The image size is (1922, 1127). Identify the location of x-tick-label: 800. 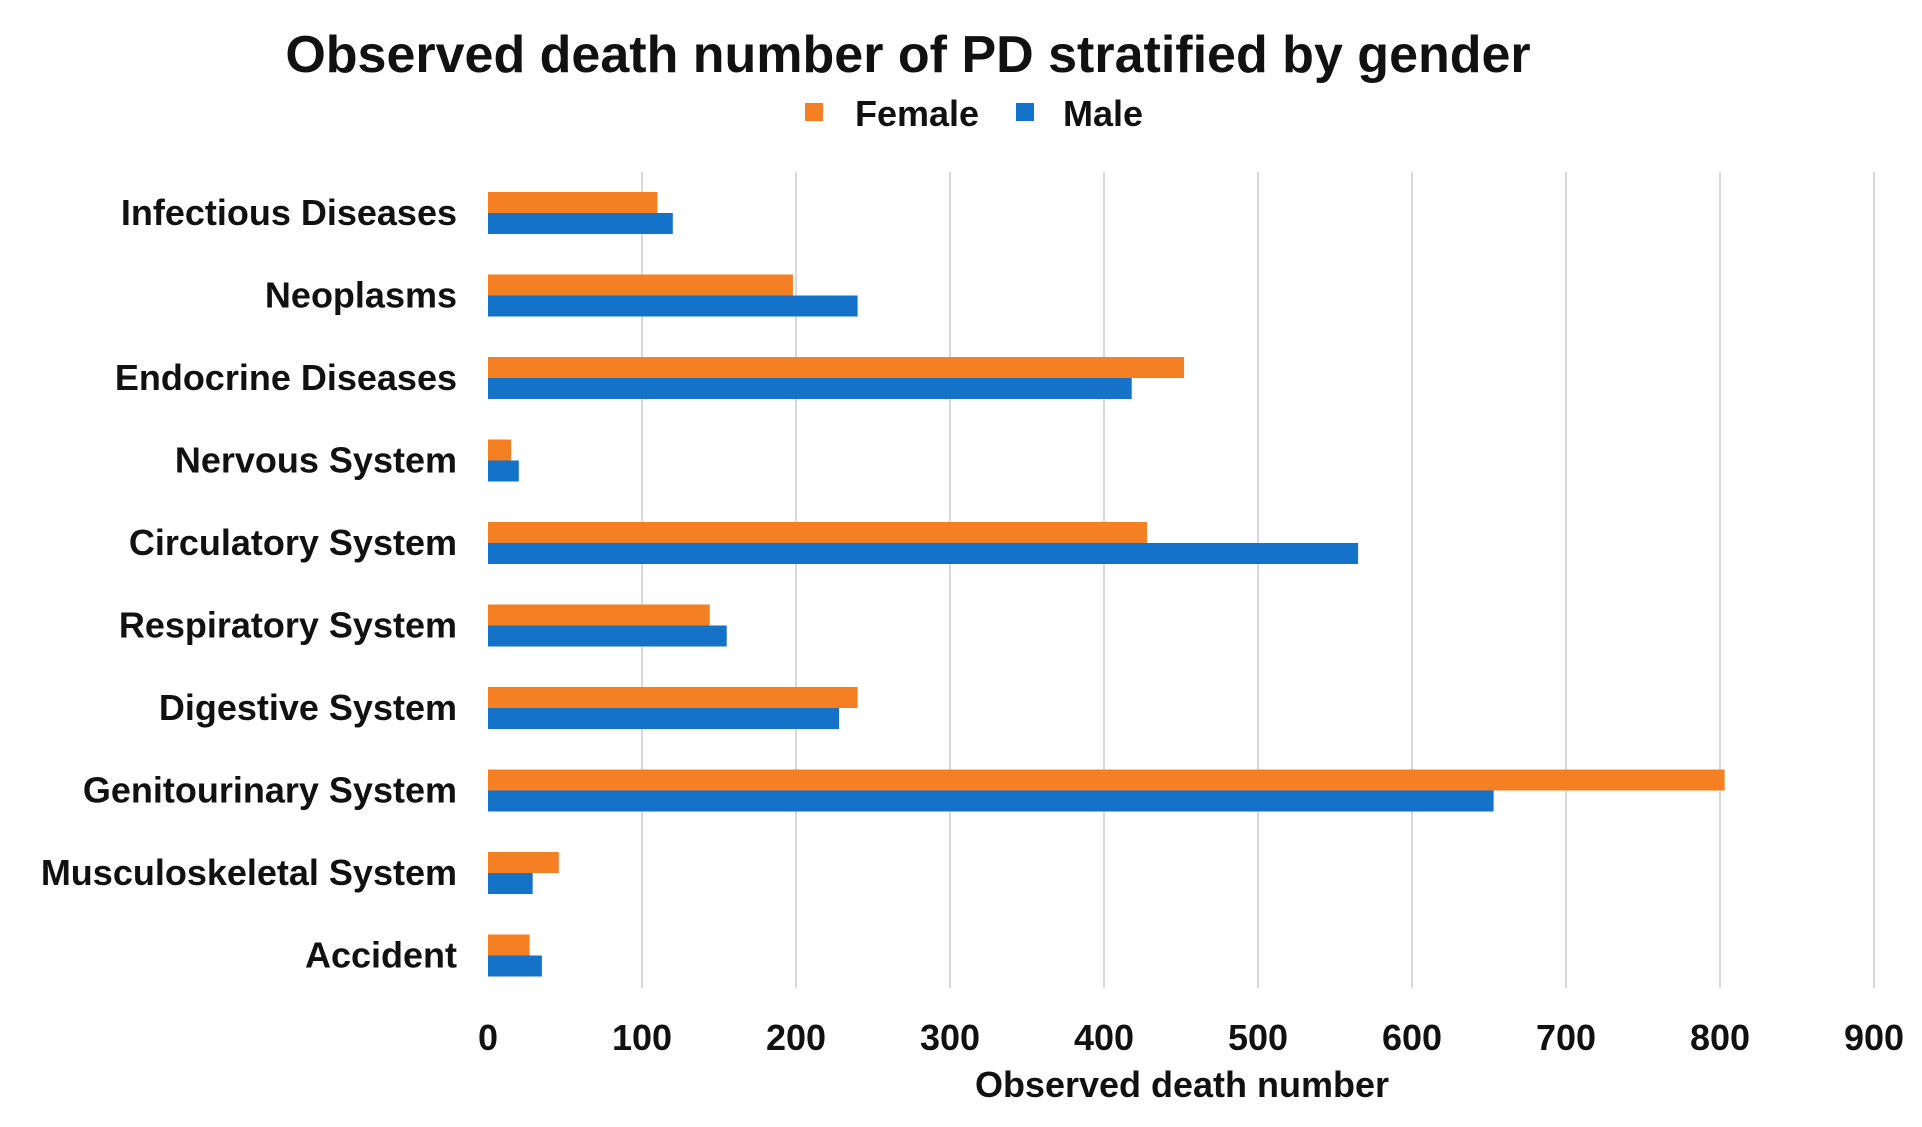
(1720, 1037).